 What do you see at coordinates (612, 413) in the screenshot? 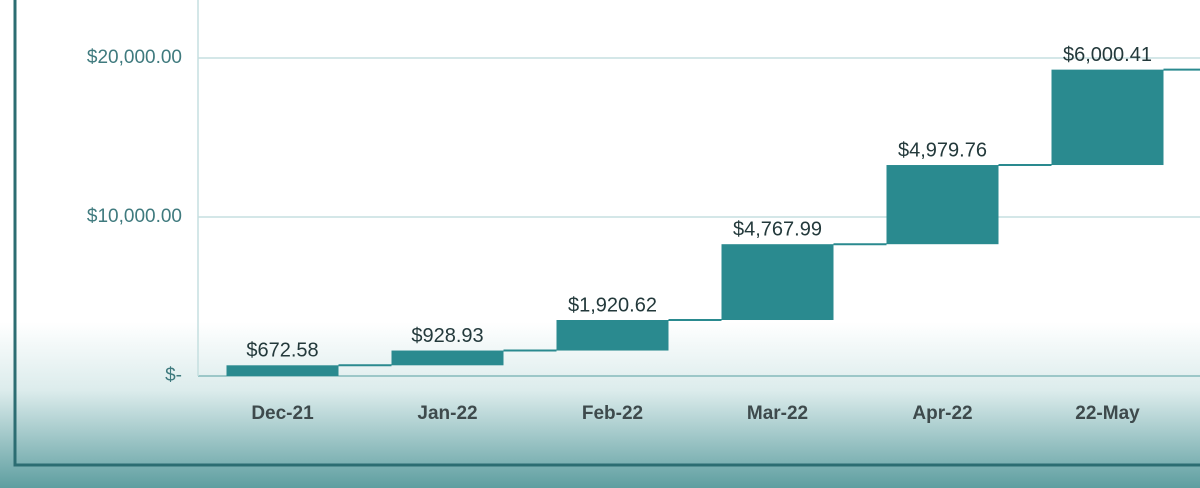
I see `x-tick-label: Feb-22` at bounding box center [612, 413].